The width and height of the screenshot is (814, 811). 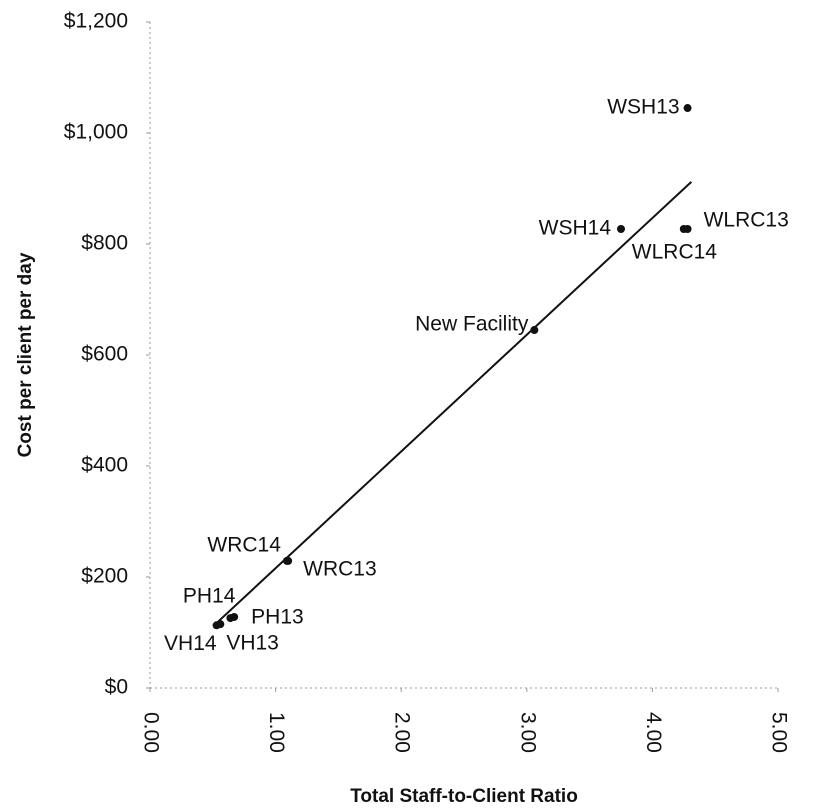 I want to click on x-tick-label: 1.00, so click(x=276, y=732).